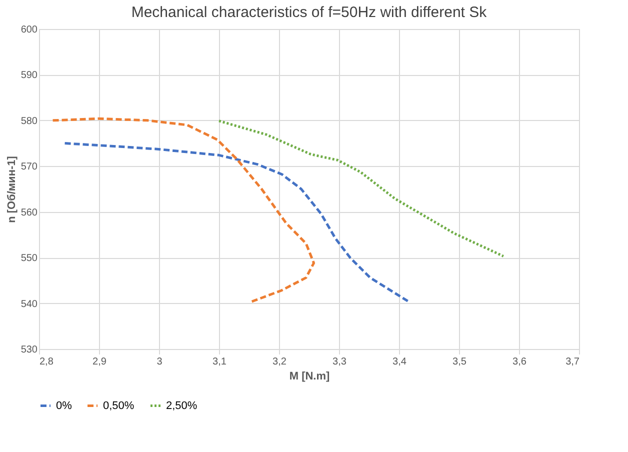 Image resolution: width=628 pixels, height=452 pixels. Describe the element at coordinates (459, 362) in the screenshot. I see `x-tick-label: 3,5` at that location.